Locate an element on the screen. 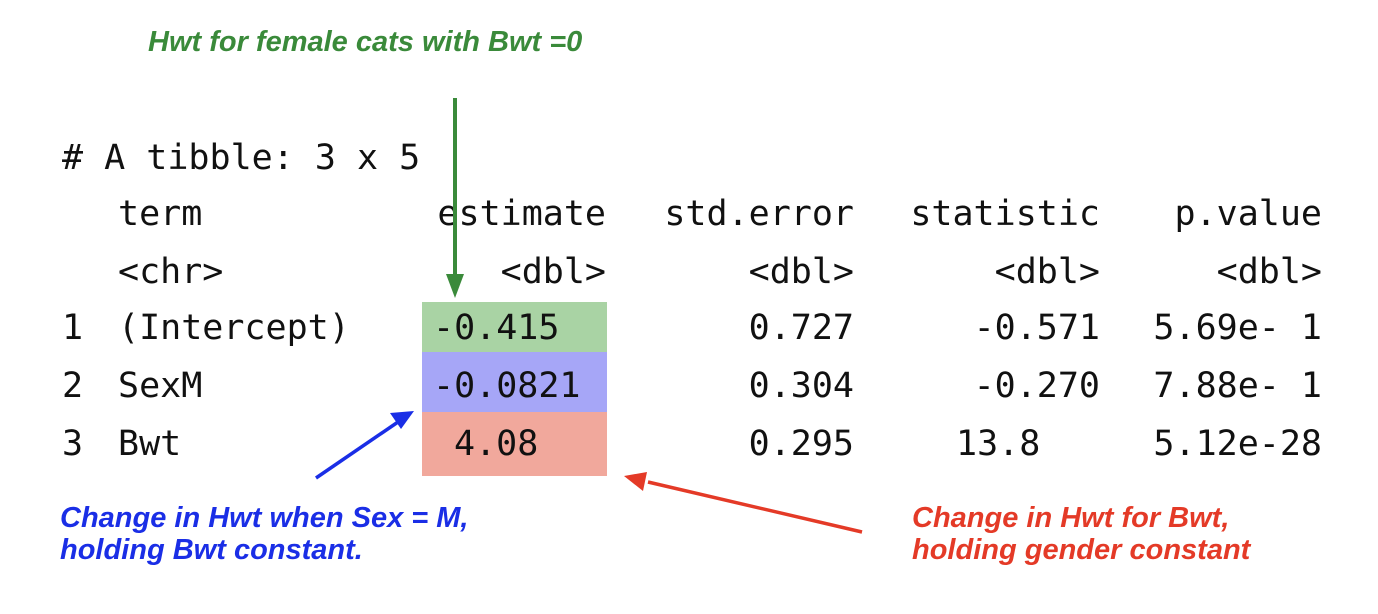 The width and height of the screenshot is (1378, 614). bwt-annotation-line2: holding gender constant is located at coordinates (1081, 550).